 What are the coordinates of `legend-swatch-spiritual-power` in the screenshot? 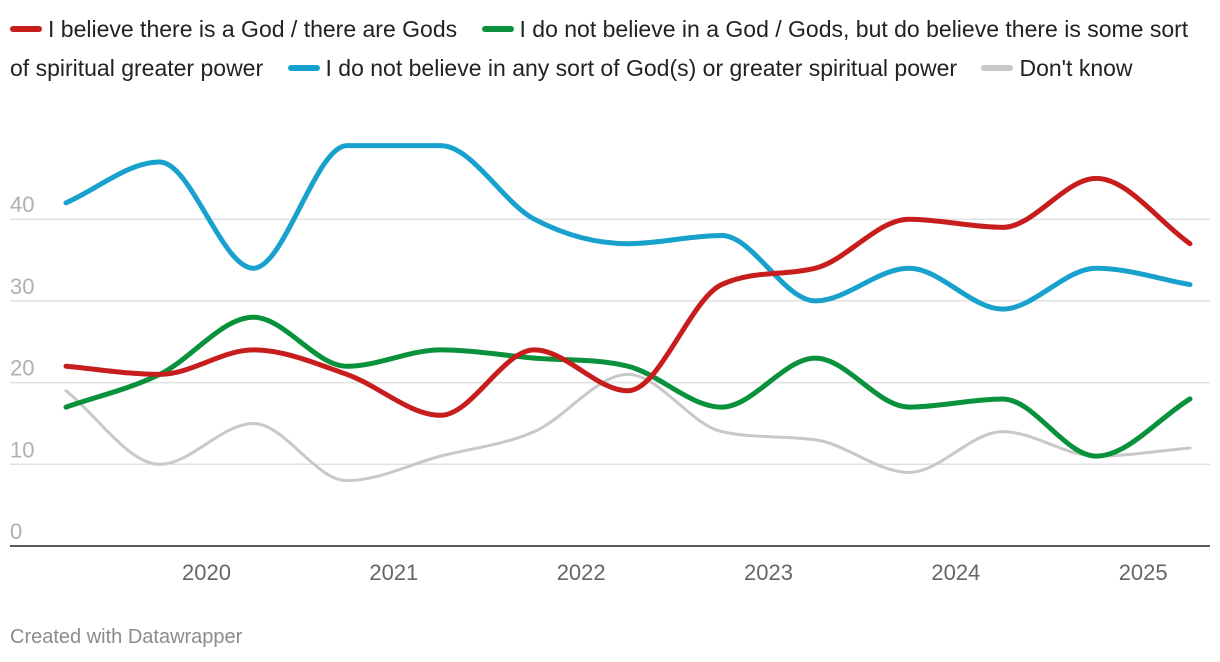 It's located at (497, 28).